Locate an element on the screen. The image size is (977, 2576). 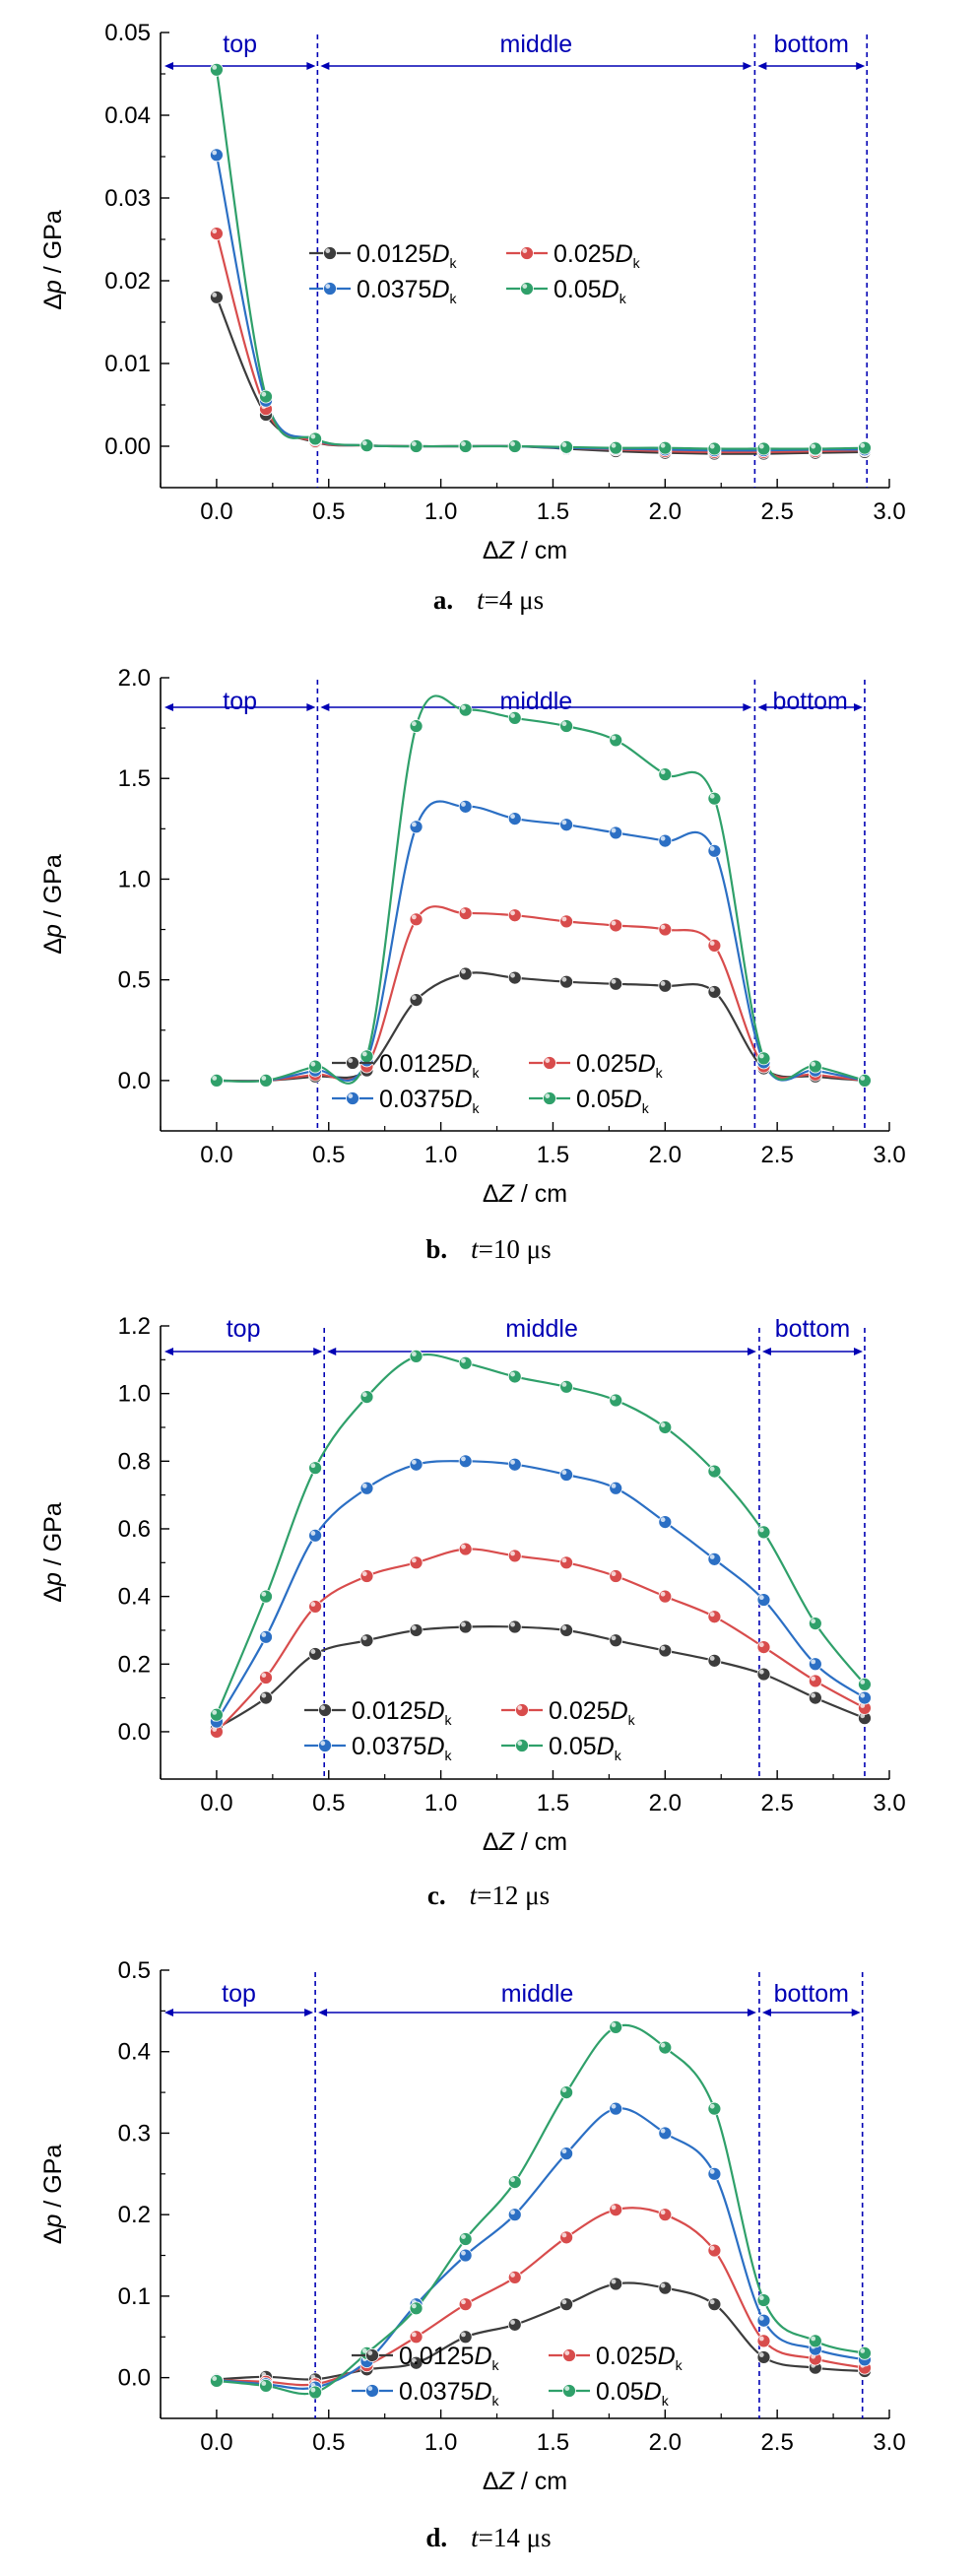
y-tick-label: 1.0 is located at coordinates (134, 879).